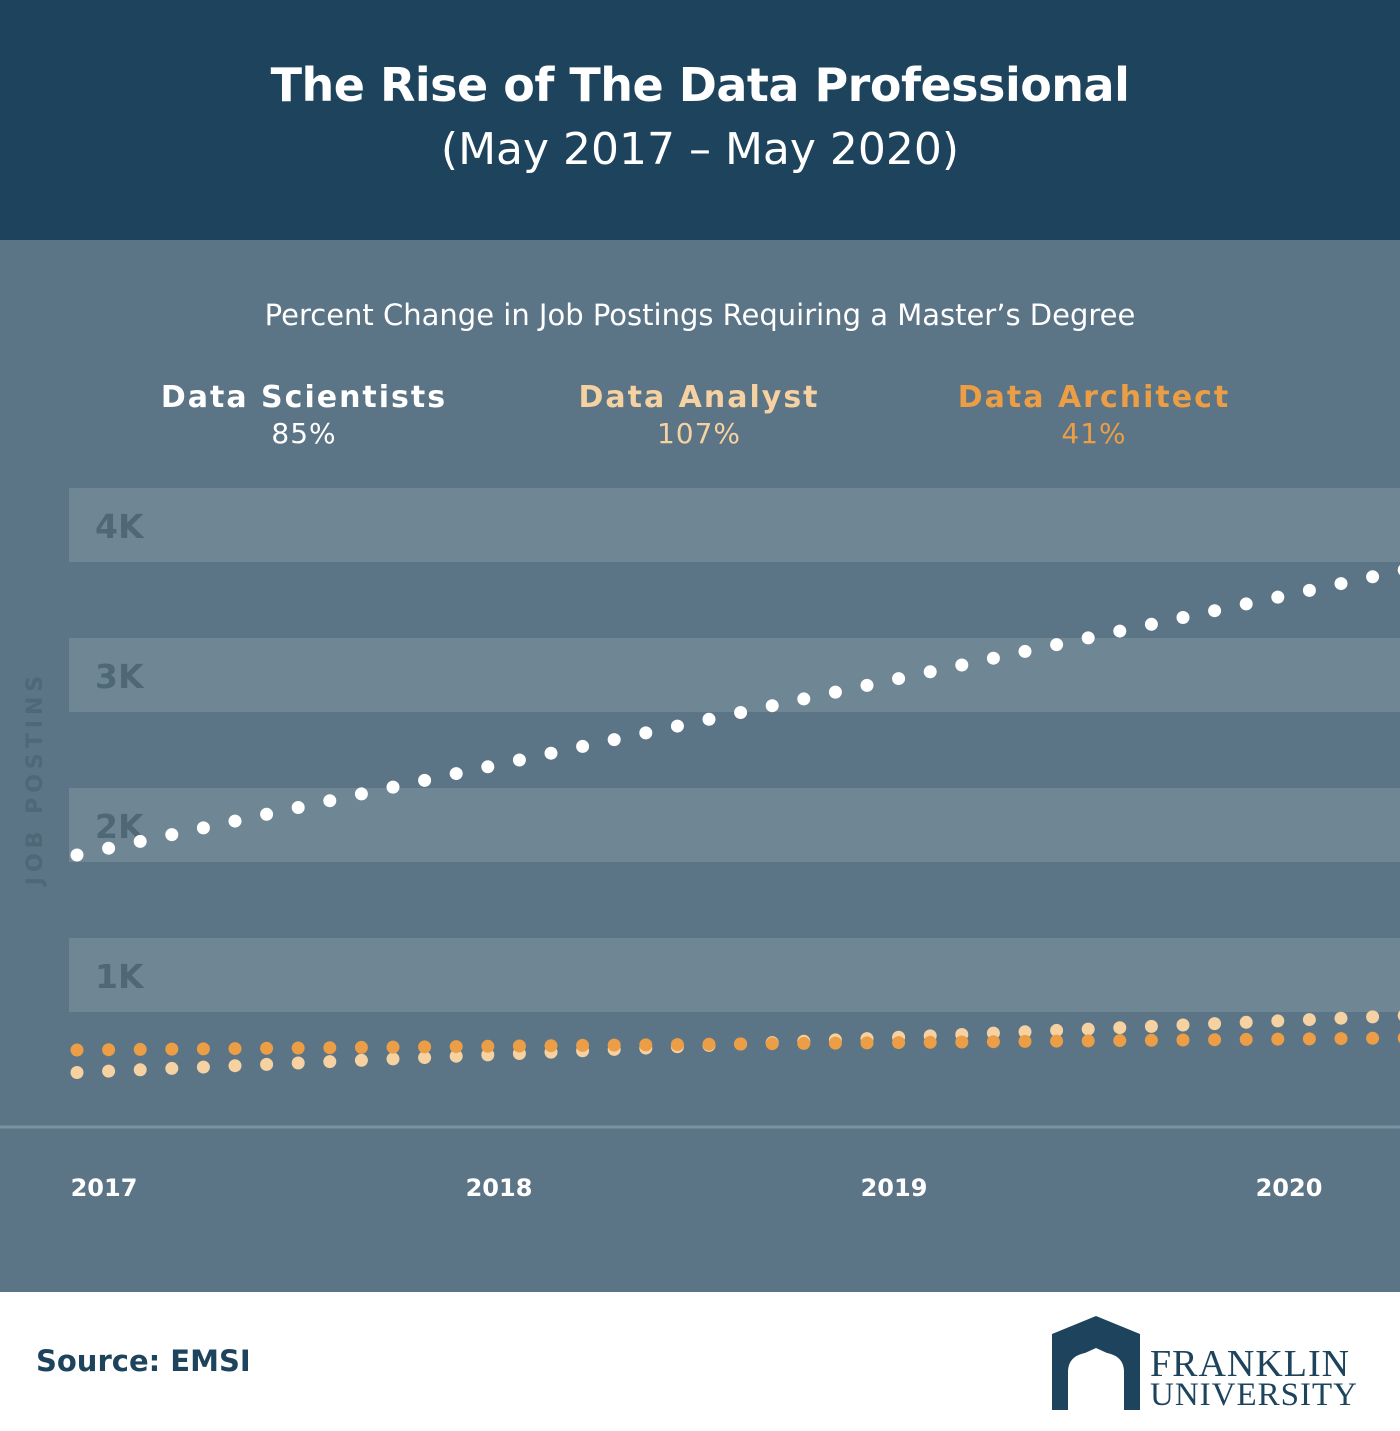  I want to click on source-note: Source: EMSI, so click(143, 1361).